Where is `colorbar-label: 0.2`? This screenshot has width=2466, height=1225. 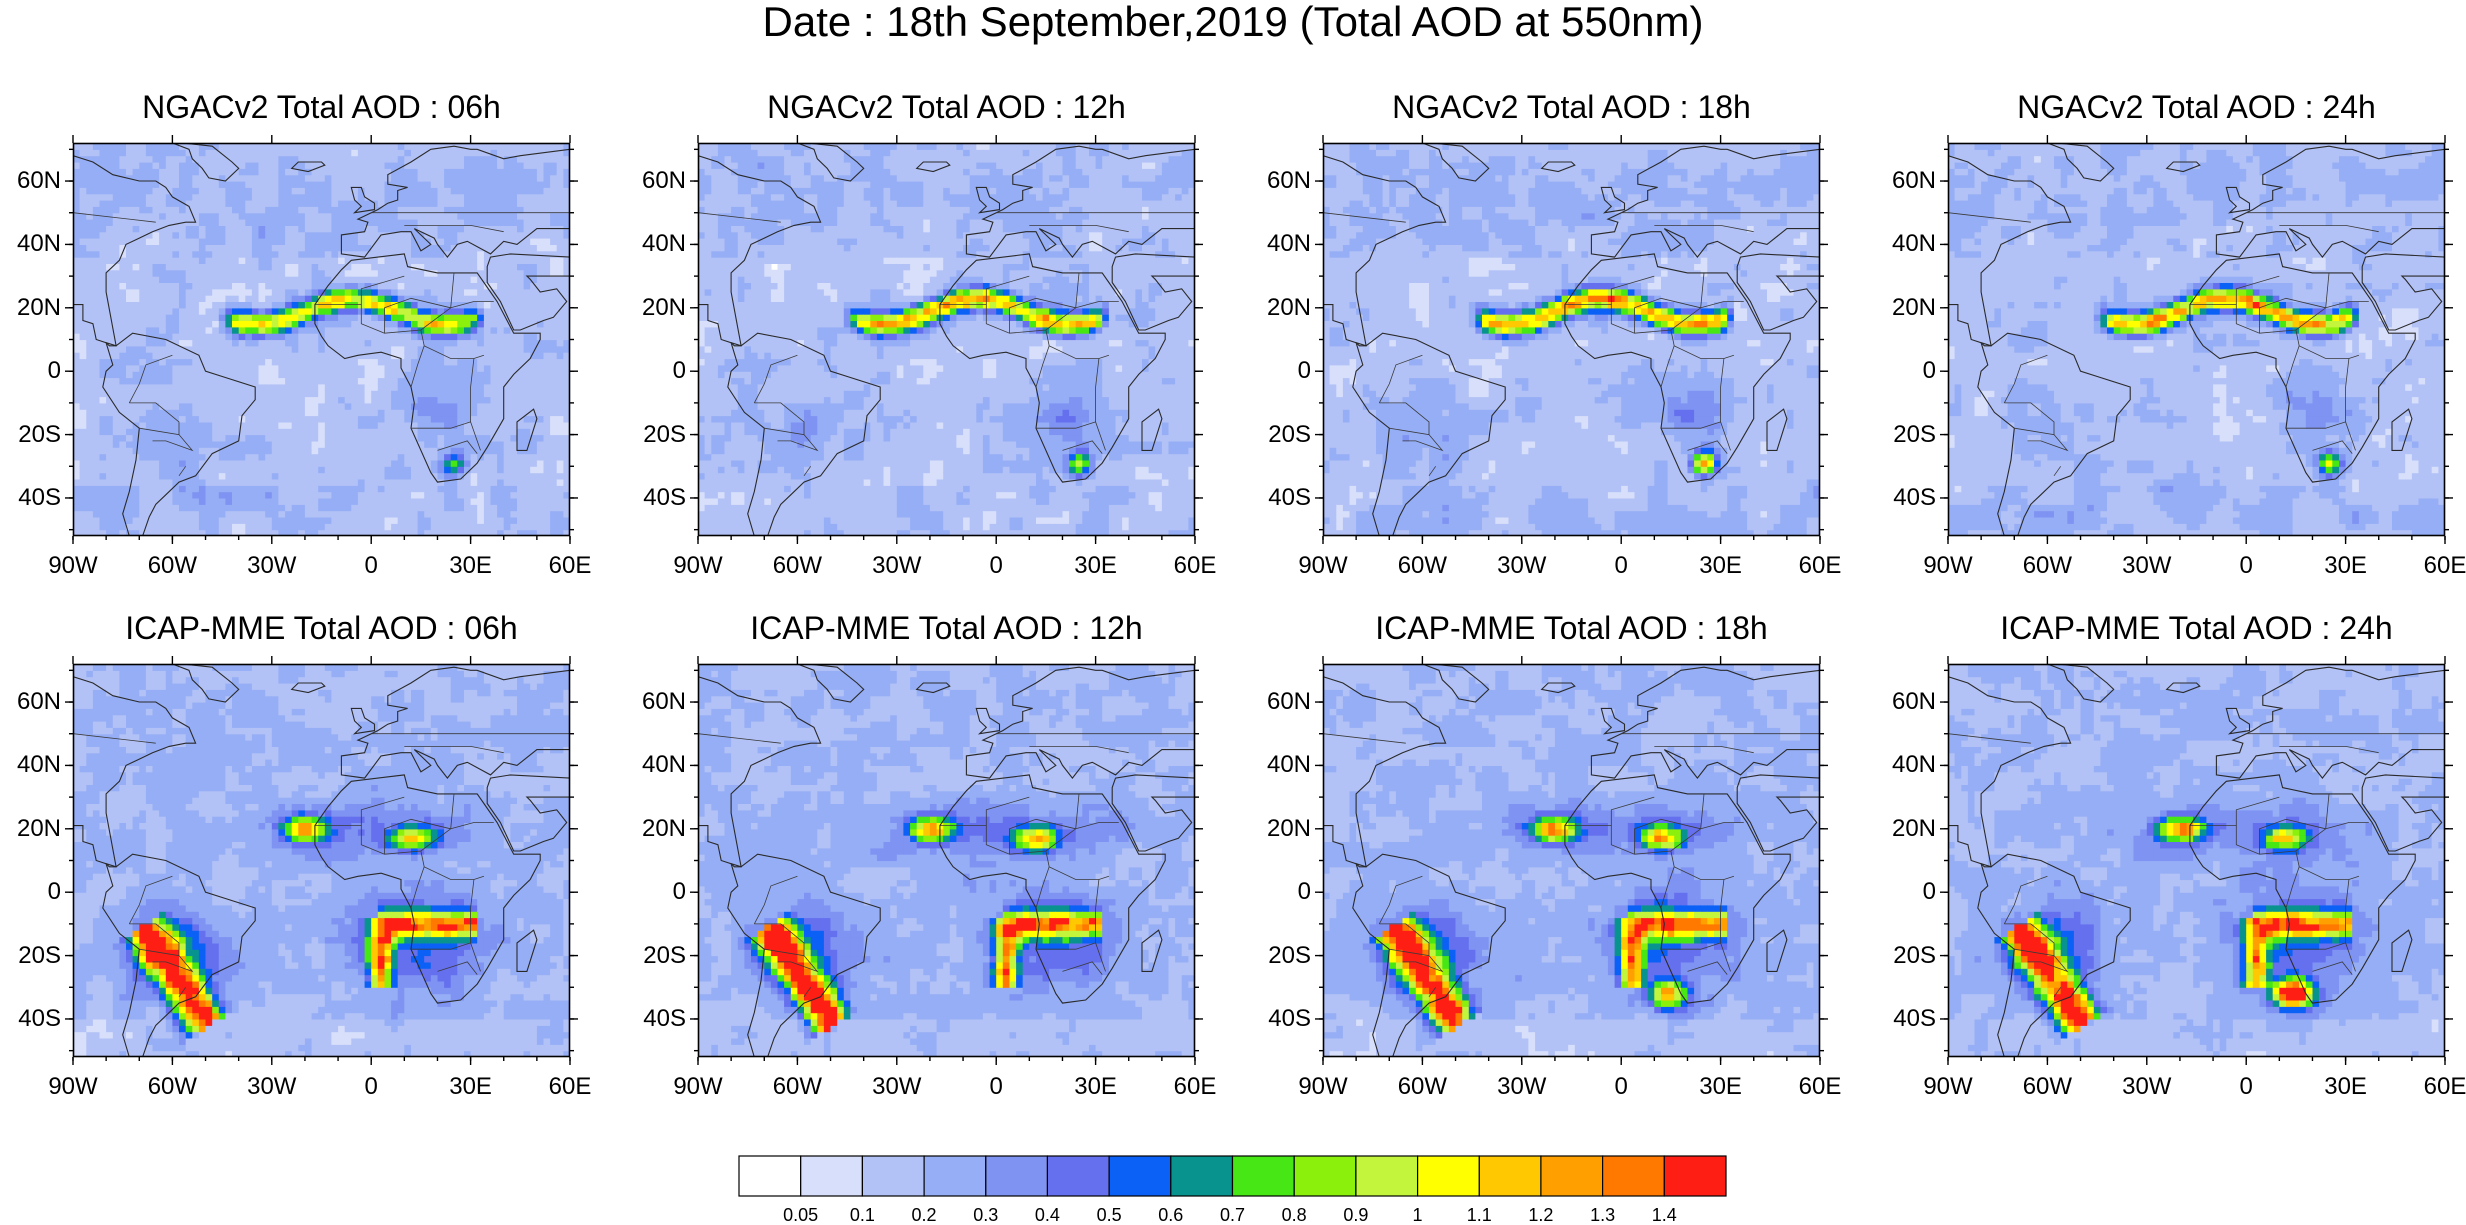
colorbar-label: 0.2 is located at coordinates (924, 1215).